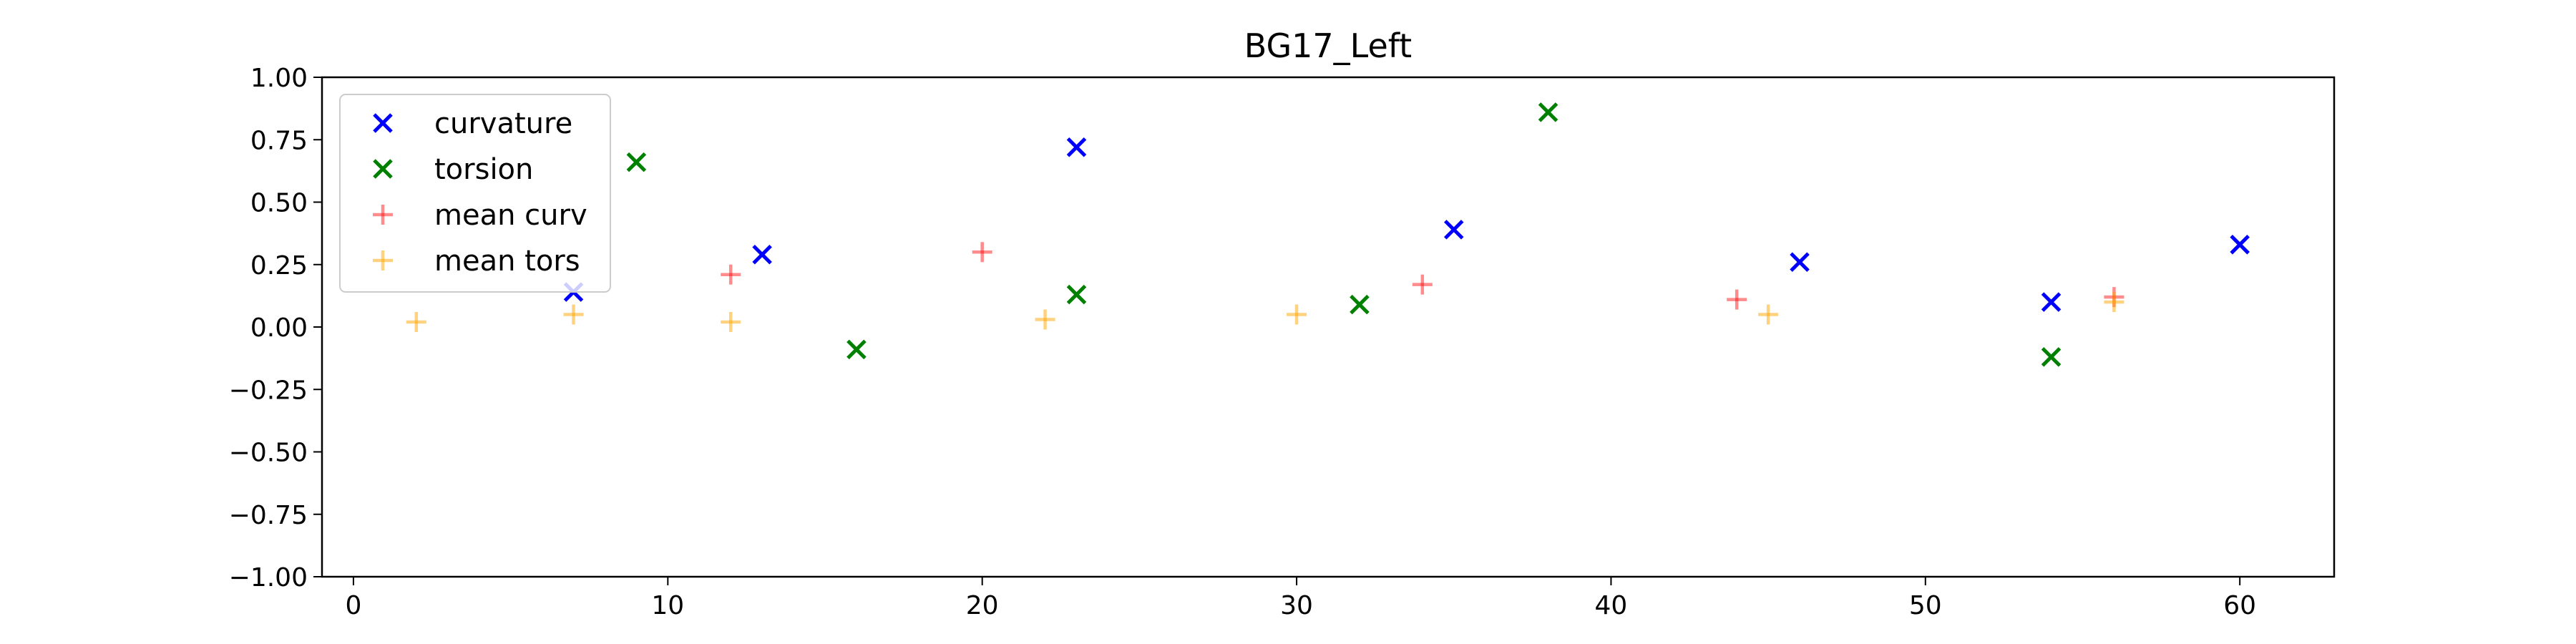 This screenshot has height=644, width=2576. I want to click on x-tick-label: 40, so click(1611, 605).